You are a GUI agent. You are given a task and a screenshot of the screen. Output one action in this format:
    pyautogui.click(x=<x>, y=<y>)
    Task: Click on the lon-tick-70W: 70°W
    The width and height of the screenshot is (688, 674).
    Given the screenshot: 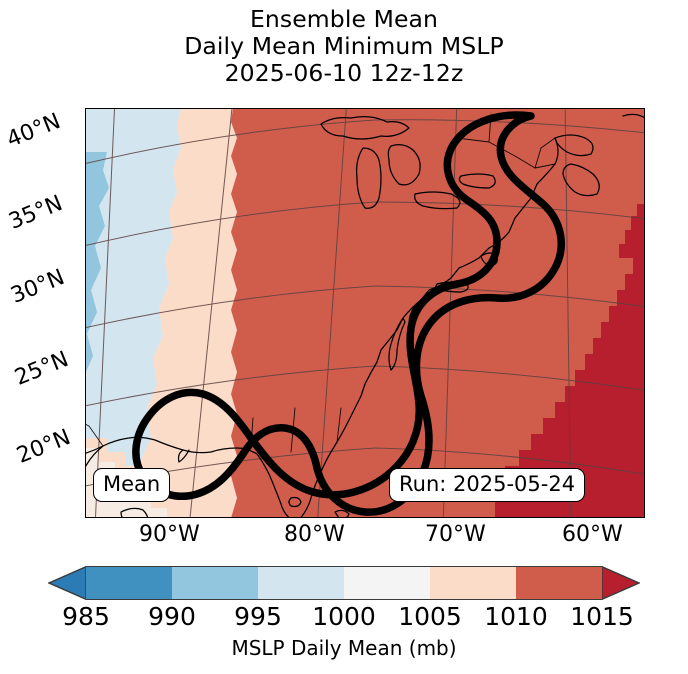 What is the action you would take?
    pyautogui.click(x=455, y=534)
    